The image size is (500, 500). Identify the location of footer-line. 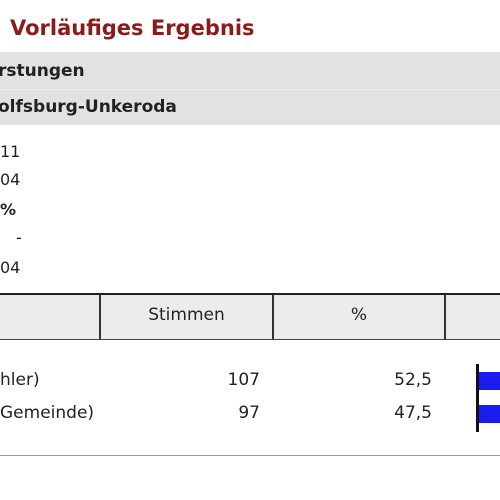
(250, 455).